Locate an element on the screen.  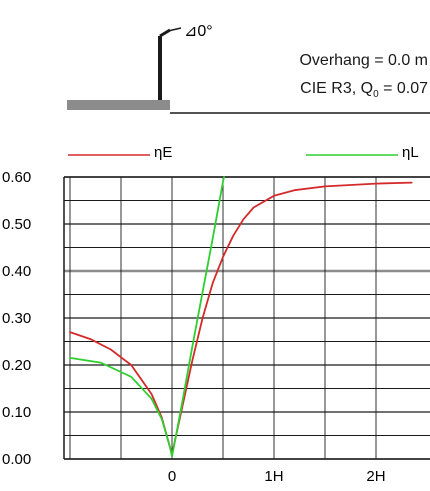
ground-surface is located at coordinates (118, 105).